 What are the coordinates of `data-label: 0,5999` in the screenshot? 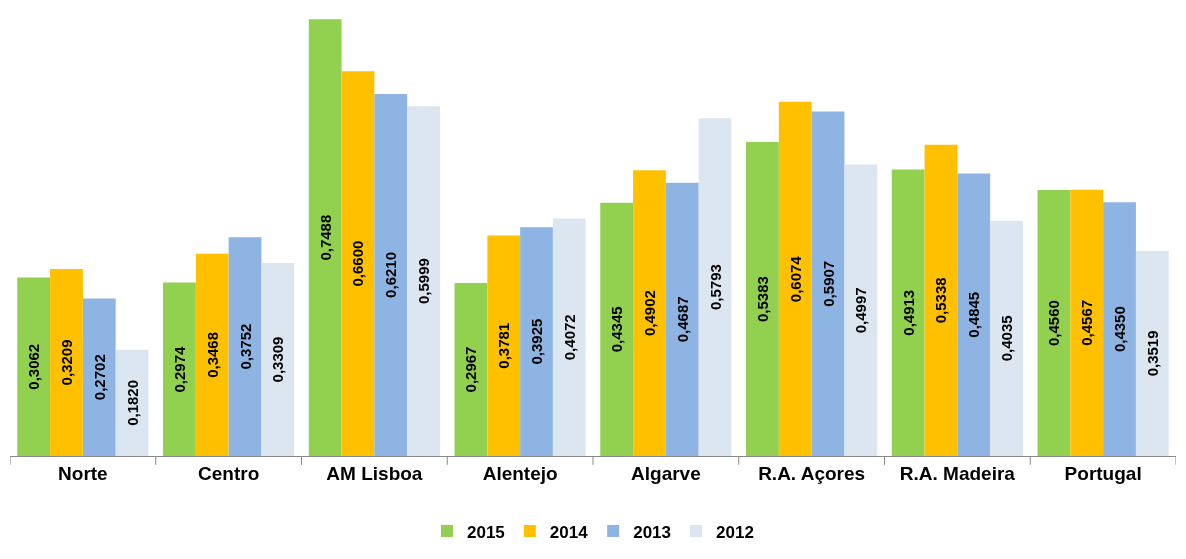 It's located at (424, 281).